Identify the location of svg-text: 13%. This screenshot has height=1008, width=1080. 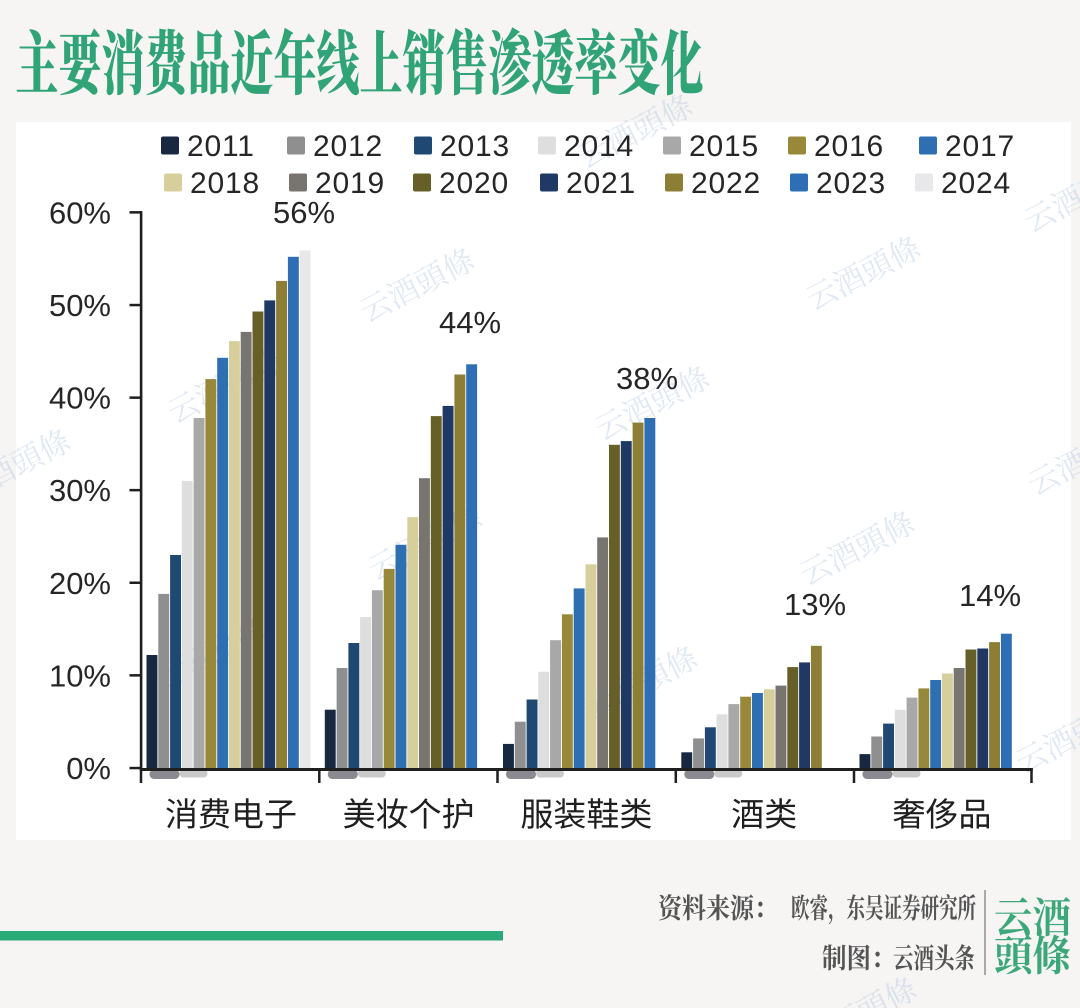
(815, 604).